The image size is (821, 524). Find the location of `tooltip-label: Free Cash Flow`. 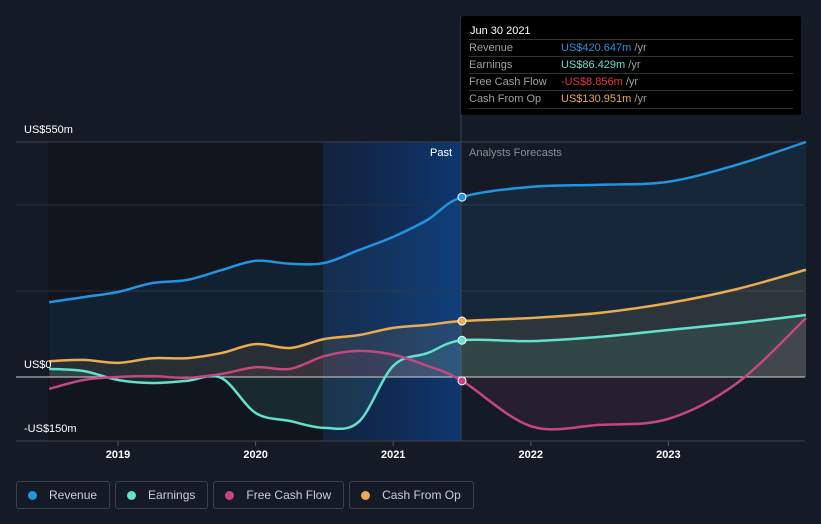

tooltip-label: Free Cash Flow is located at coordinates (508, 82).